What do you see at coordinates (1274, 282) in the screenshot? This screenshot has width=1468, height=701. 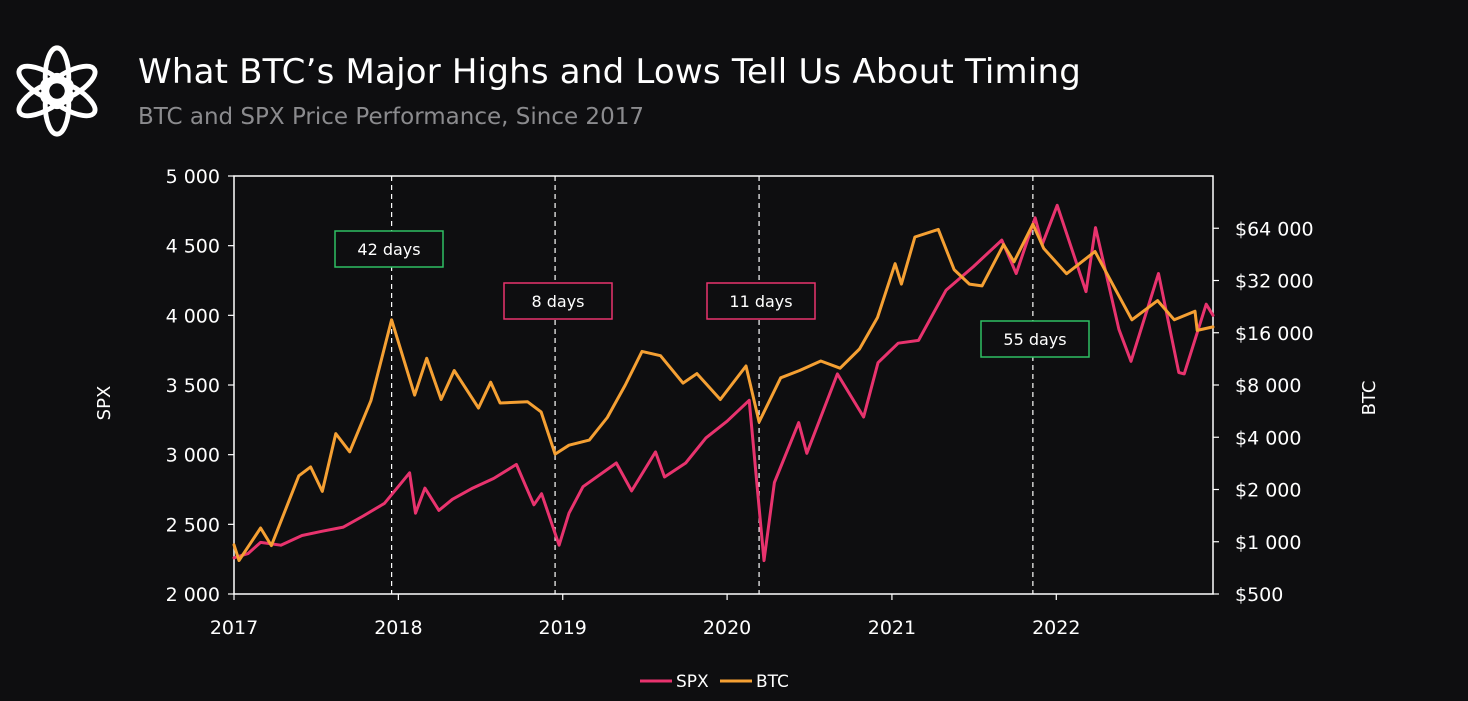 I see `y-right-tick-label: $32 000` at bounding box center [1274, 282].